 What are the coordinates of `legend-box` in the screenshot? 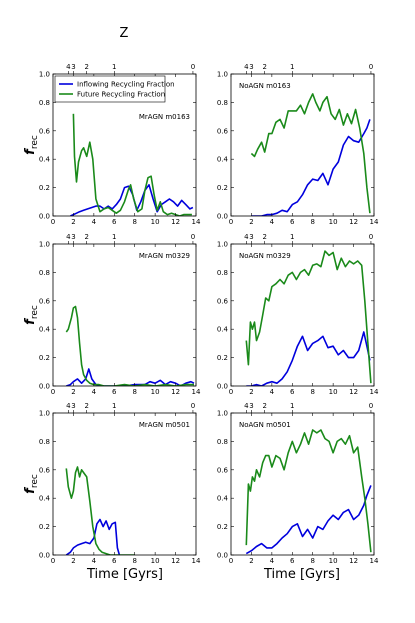 It's located at (110, 89).